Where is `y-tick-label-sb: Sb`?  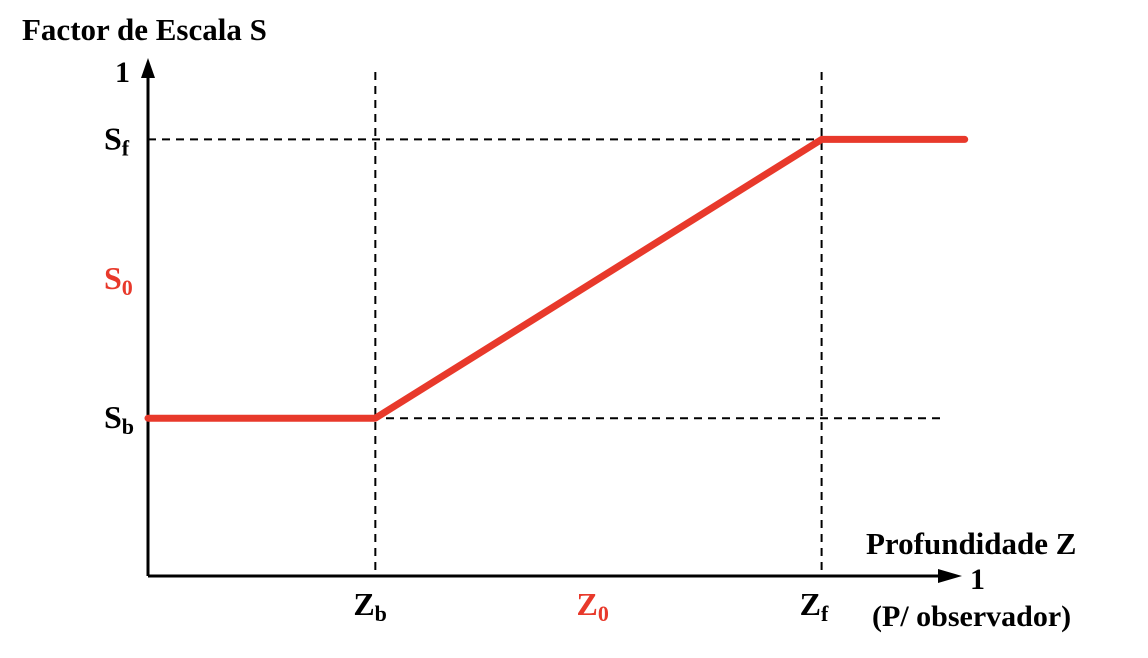
y-tick-label-sb: Sb is located at coordinates (119, 419).